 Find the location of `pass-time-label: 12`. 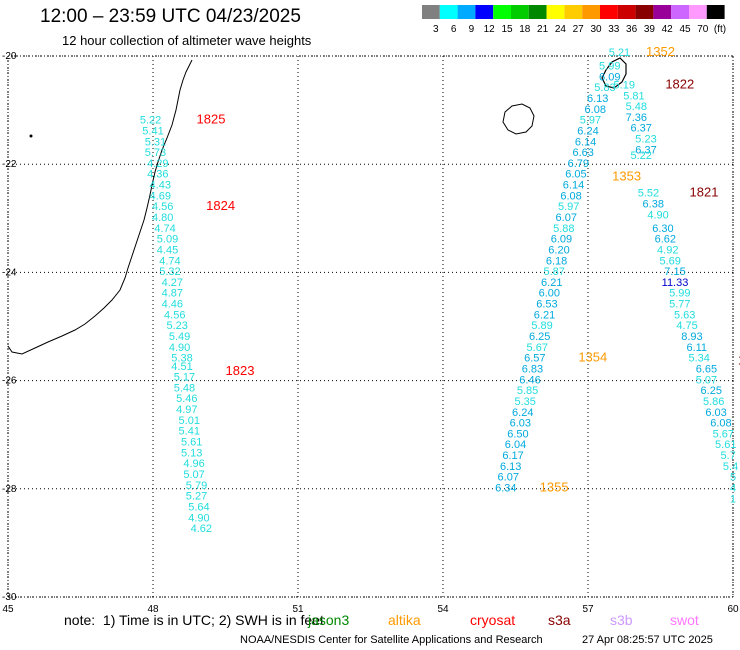

pass-time-label: 12 is located at coordinates (739, 359).